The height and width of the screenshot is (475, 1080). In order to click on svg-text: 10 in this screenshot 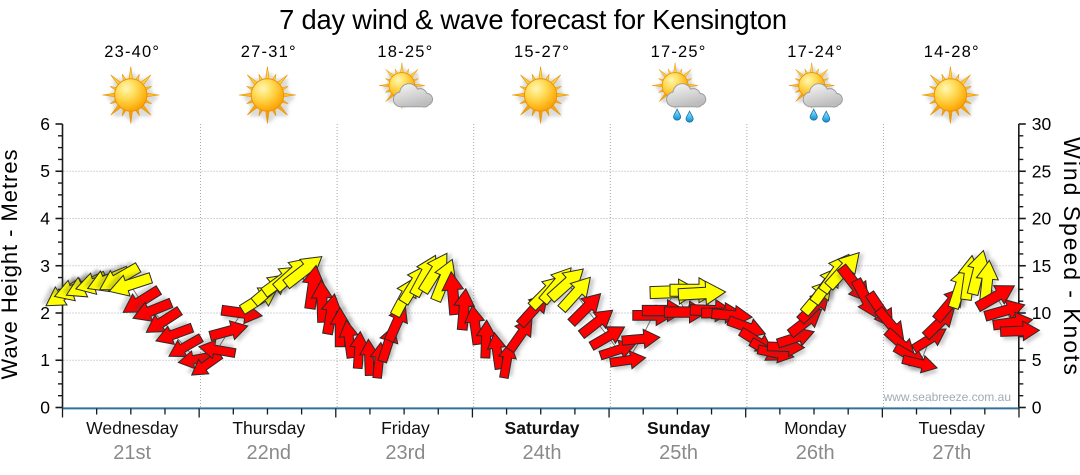, I will do `click(1042, 313)`.